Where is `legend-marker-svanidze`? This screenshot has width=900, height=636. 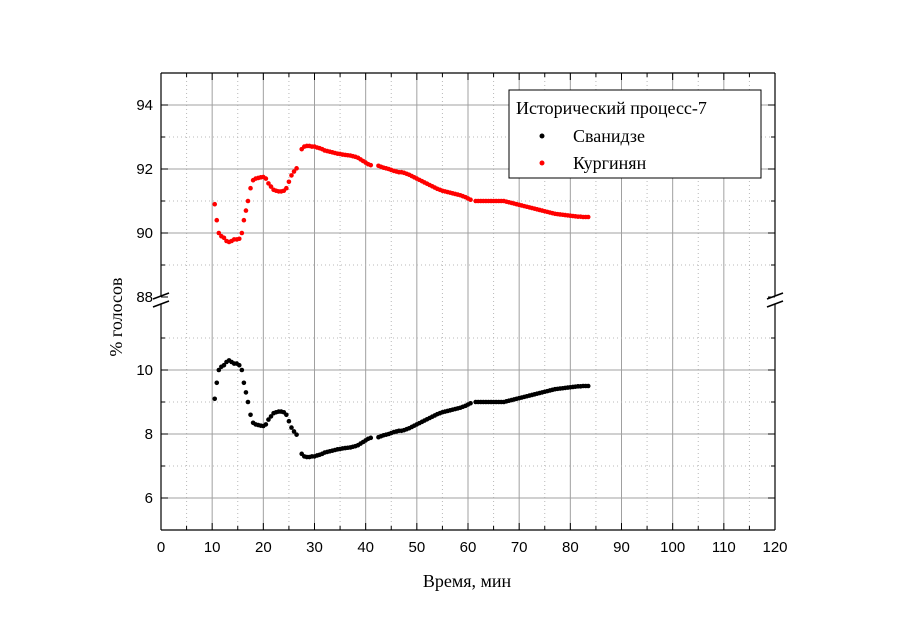 legend-marker-svanidze is located at coordinates (542, 136).